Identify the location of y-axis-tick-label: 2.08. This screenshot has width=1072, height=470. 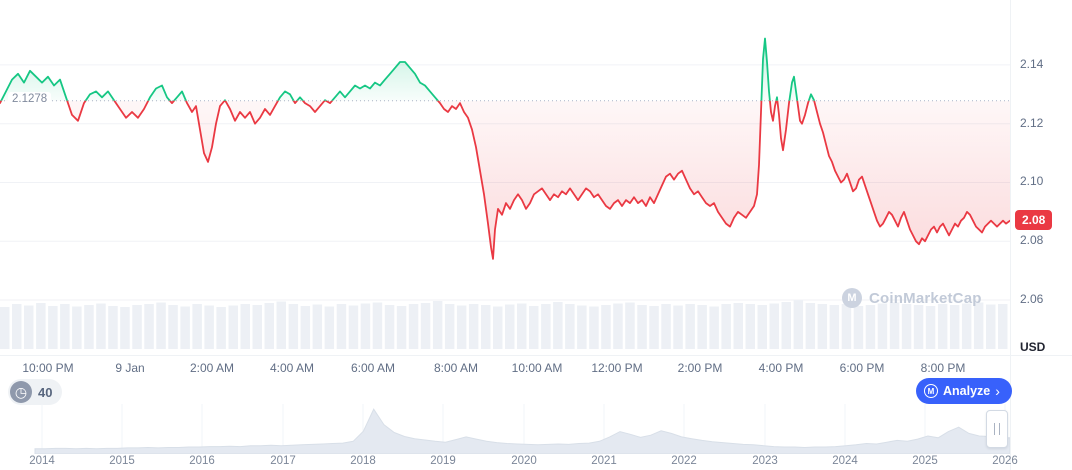
(1032, 240).